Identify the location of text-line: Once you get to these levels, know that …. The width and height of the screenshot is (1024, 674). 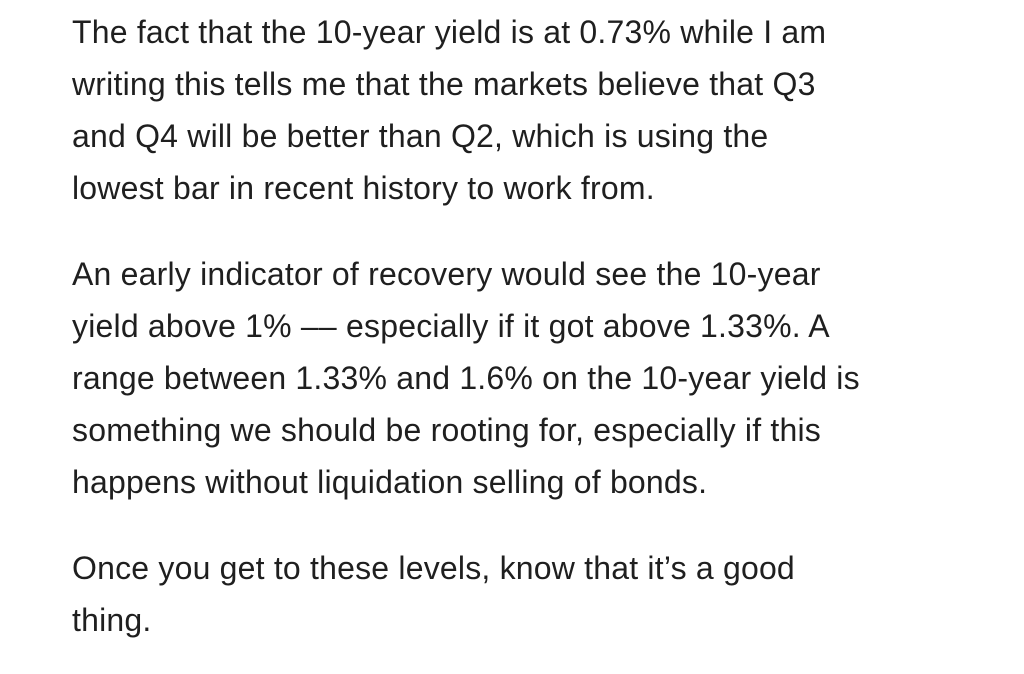
(433, 568).